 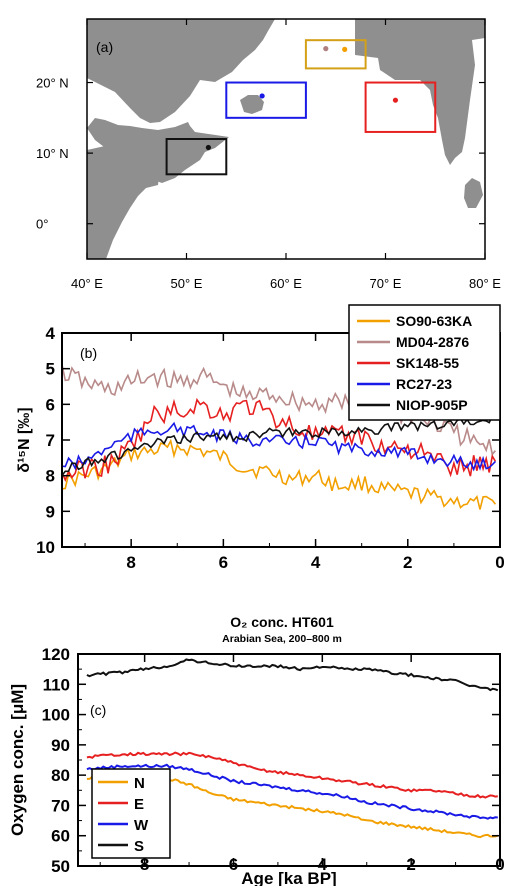 What do you see at coordinates (56, 684) in the screenshot?
I see `y-tick-label: 110` at bounding box center [56, 684].